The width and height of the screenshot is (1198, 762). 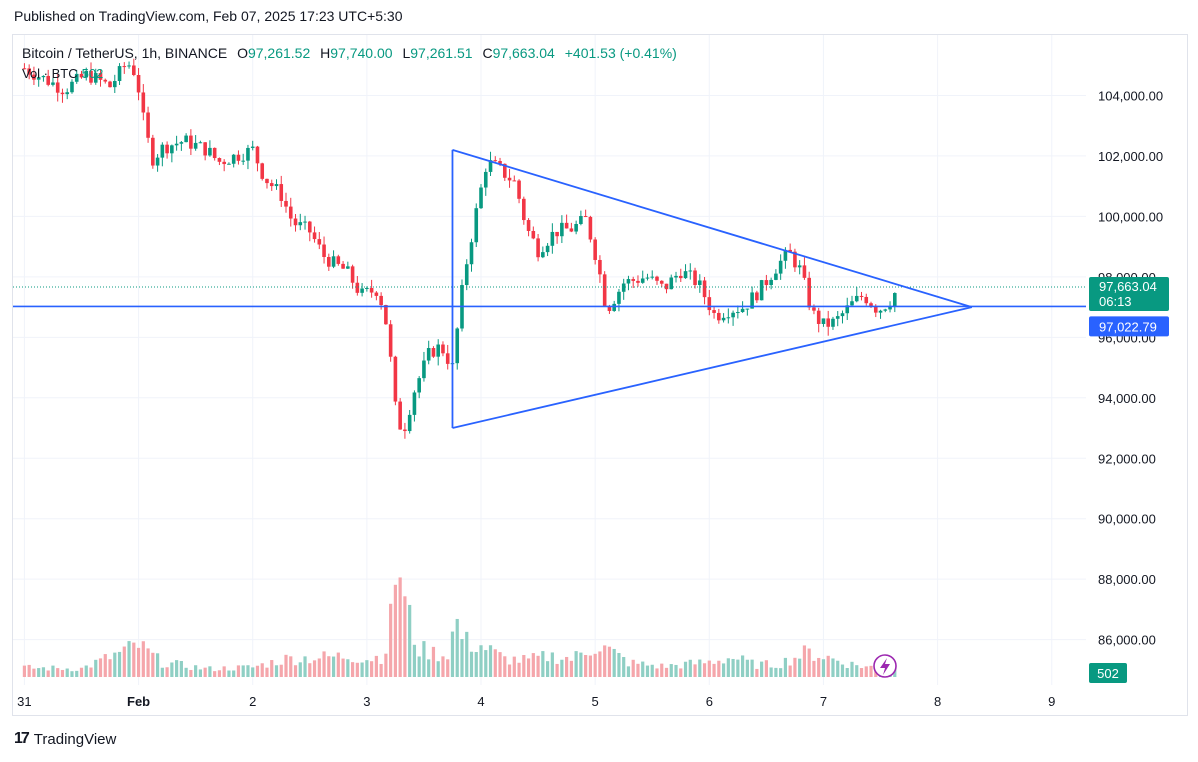 What do you see at coordinates (487, 53) in the screenshot?
I see `close-label: C` at bounding box center [487, 53].